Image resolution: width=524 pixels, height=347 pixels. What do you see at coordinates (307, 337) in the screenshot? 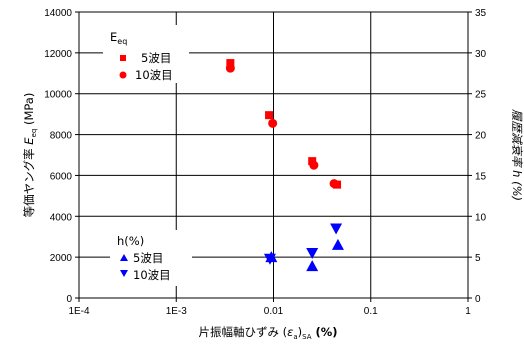
I see `x-axis-title-subscript-sa: SA` at bounding box center [307, 337].